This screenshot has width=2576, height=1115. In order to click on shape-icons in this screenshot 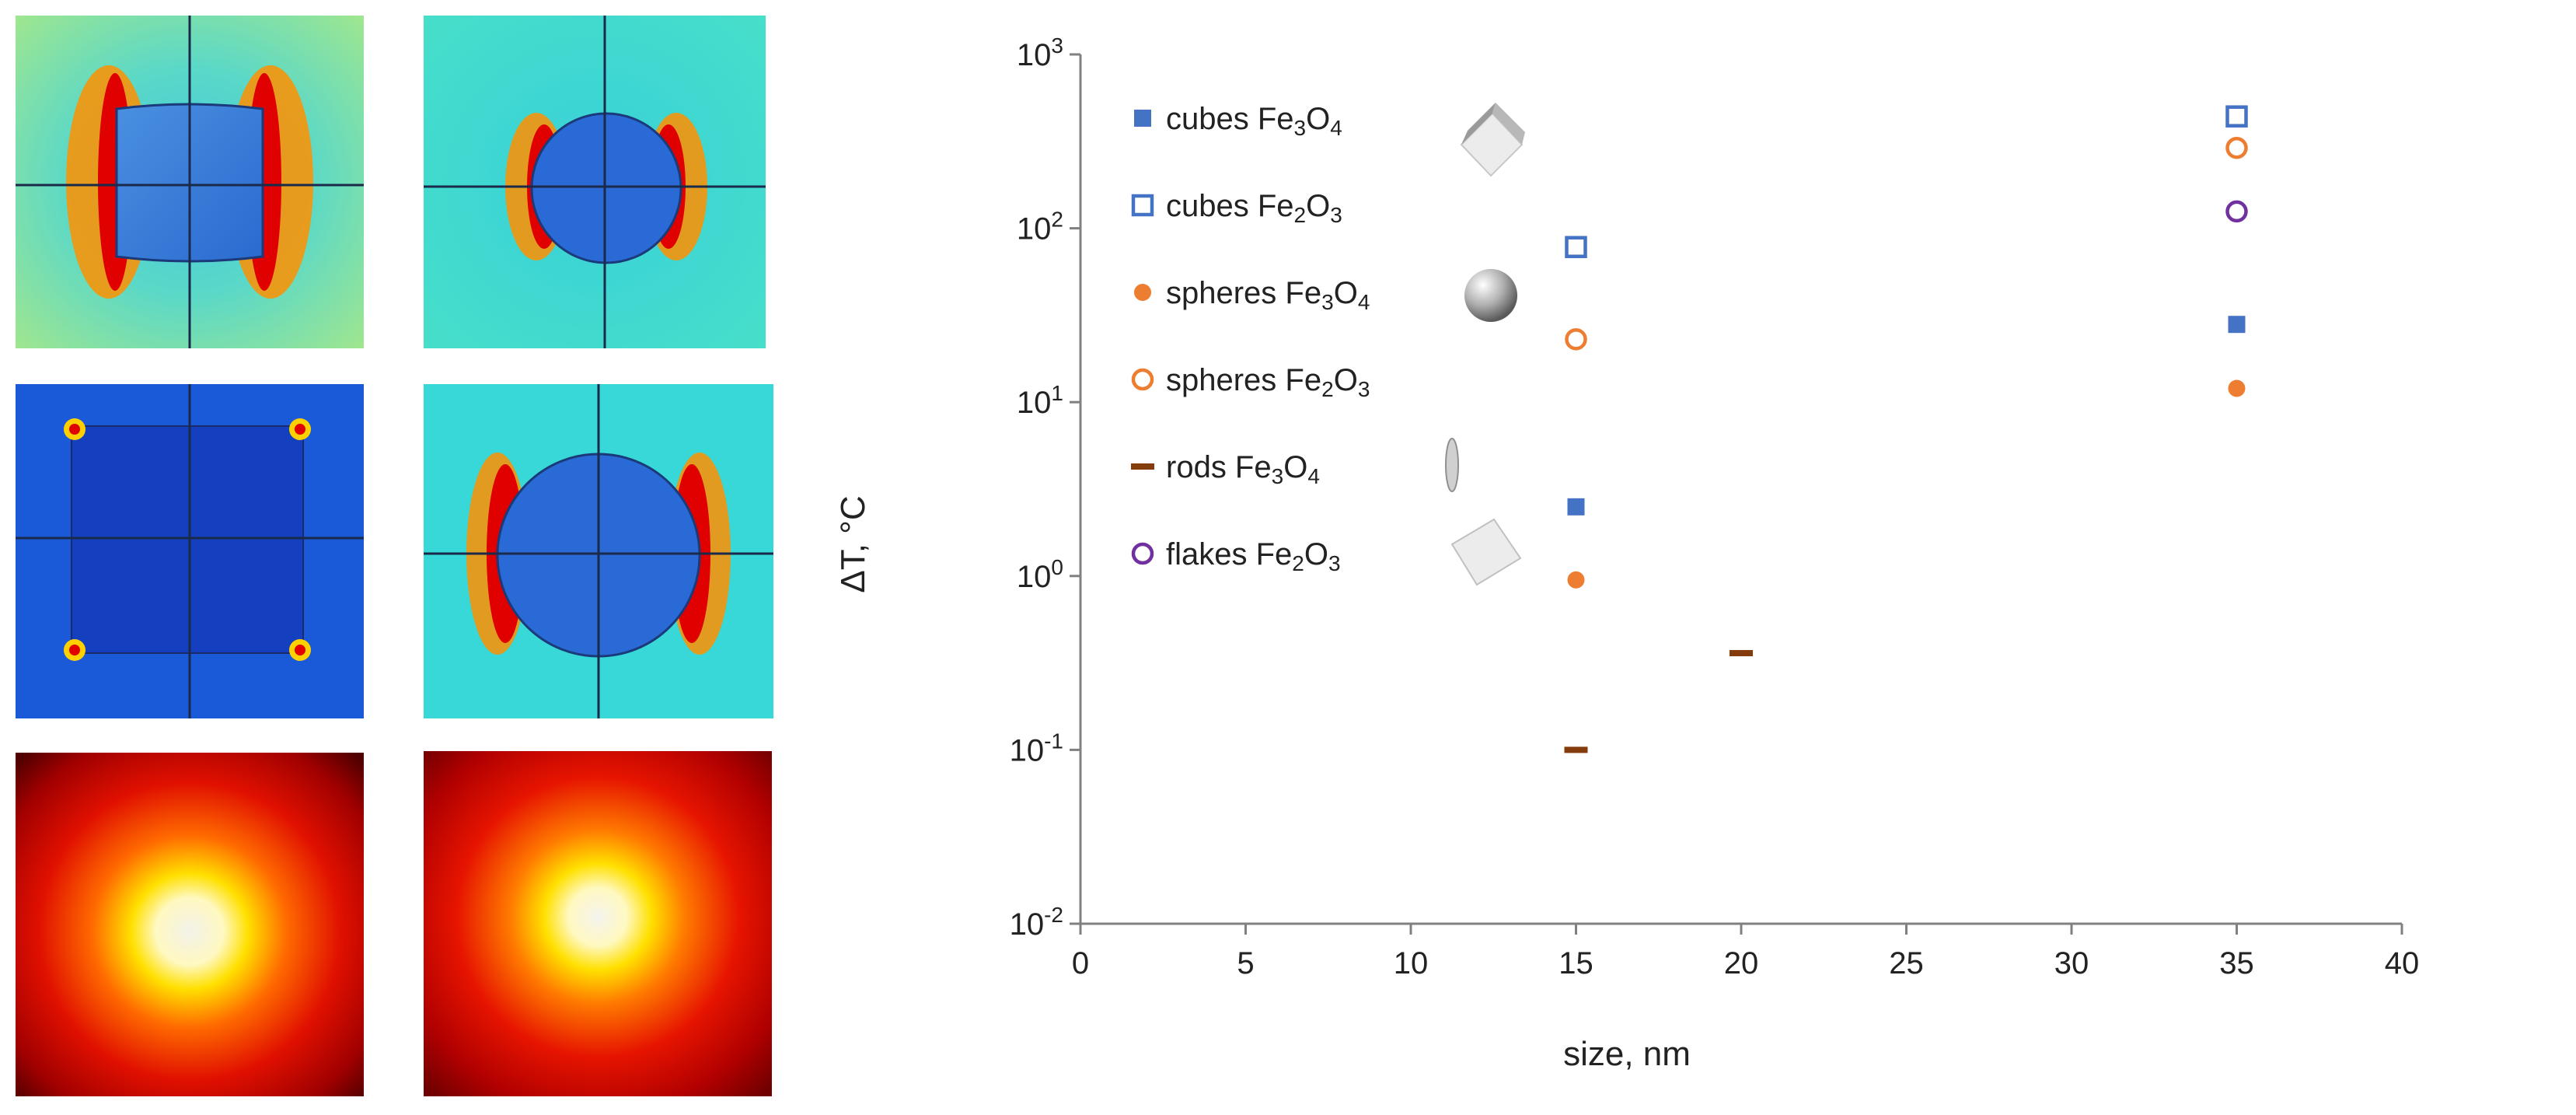, I will do `click(1485, 344)`.